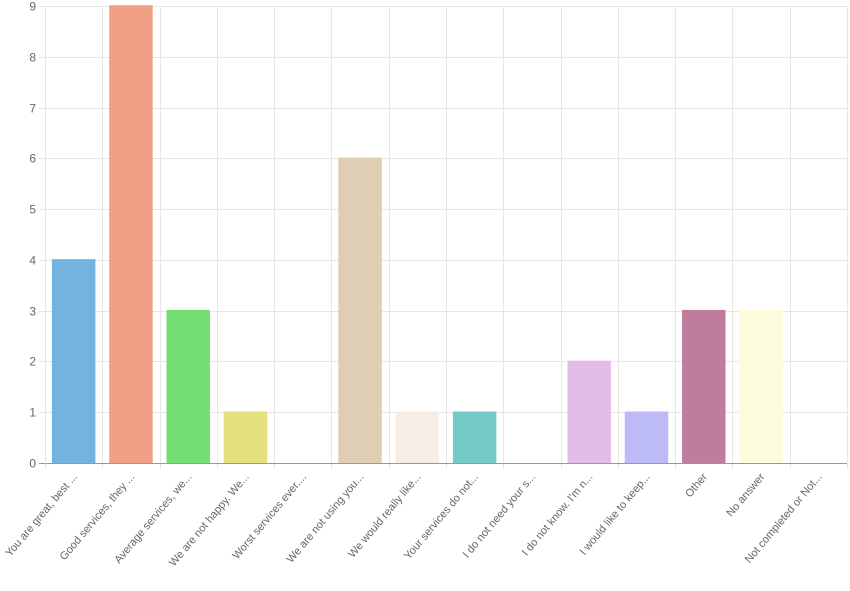 This screenshot has width=850, height=591. Describe the element at coordinates (696, 485) in the screenshot. I see `x-tick-label: Other` at that location.